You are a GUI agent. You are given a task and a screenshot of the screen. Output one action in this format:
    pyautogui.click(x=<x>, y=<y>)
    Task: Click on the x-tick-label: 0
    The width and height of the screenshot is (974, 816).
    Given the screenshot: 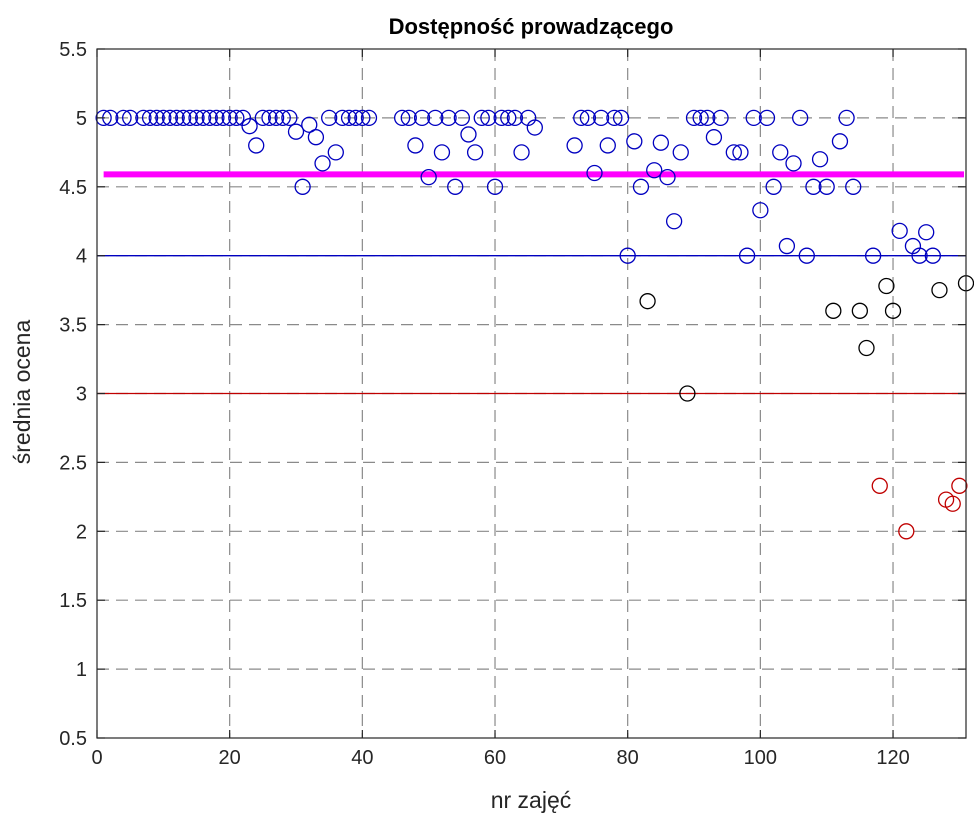 What is the action you would take?
    pyautogui.click(x=96, y=758)
    